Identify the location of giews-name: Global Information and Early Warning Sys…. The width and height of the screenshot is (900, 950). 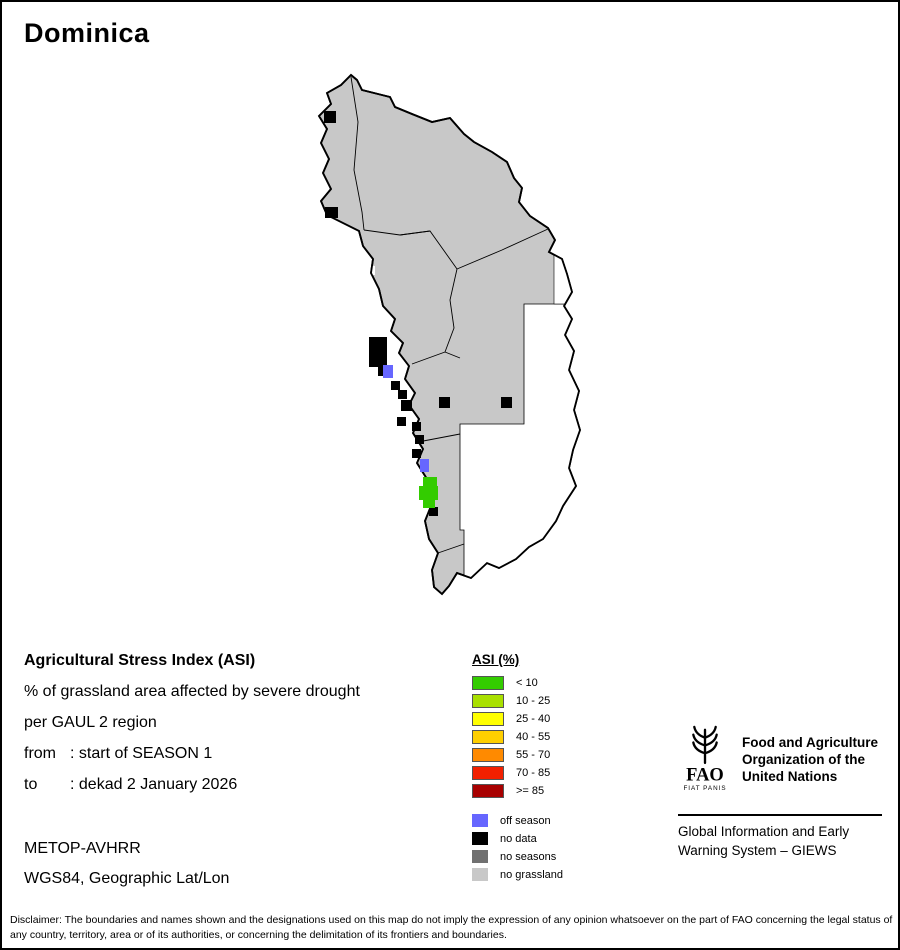
(763, 841).